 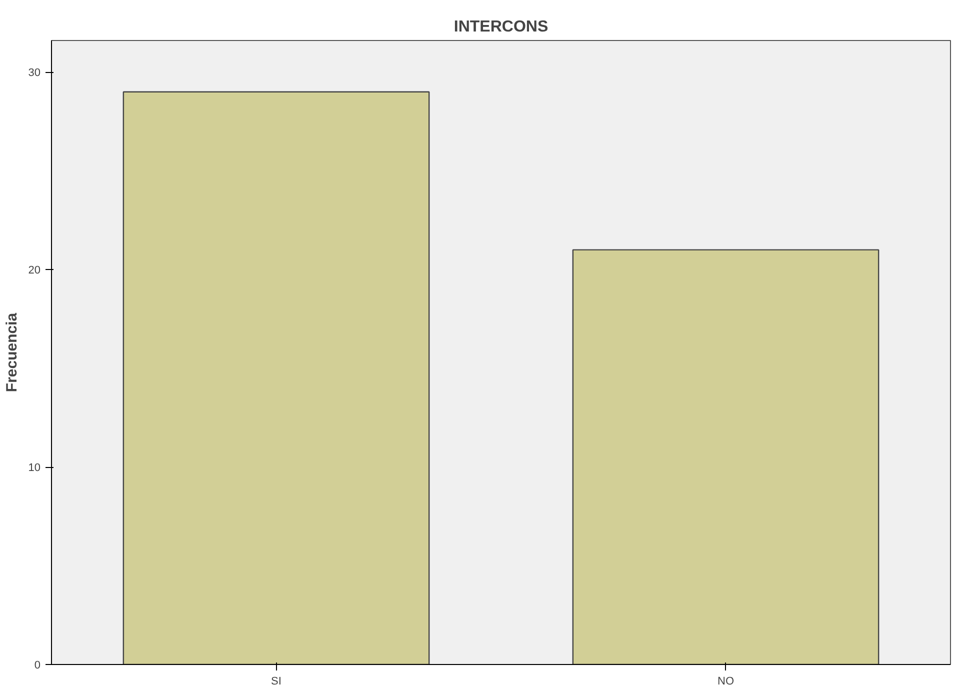 I want to click on y-tick-label: 30, so click(x=34, y=73).